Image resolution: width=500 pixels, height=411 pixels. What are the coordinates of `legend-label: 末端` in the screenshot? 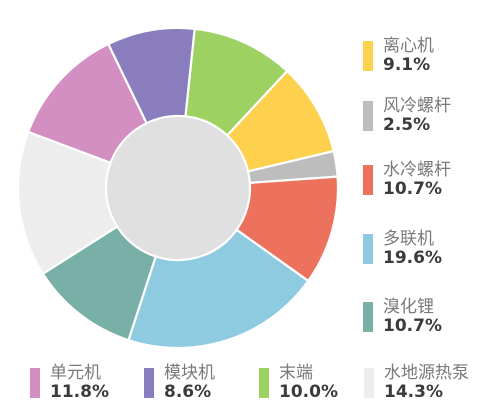 It's located at (296, 373).